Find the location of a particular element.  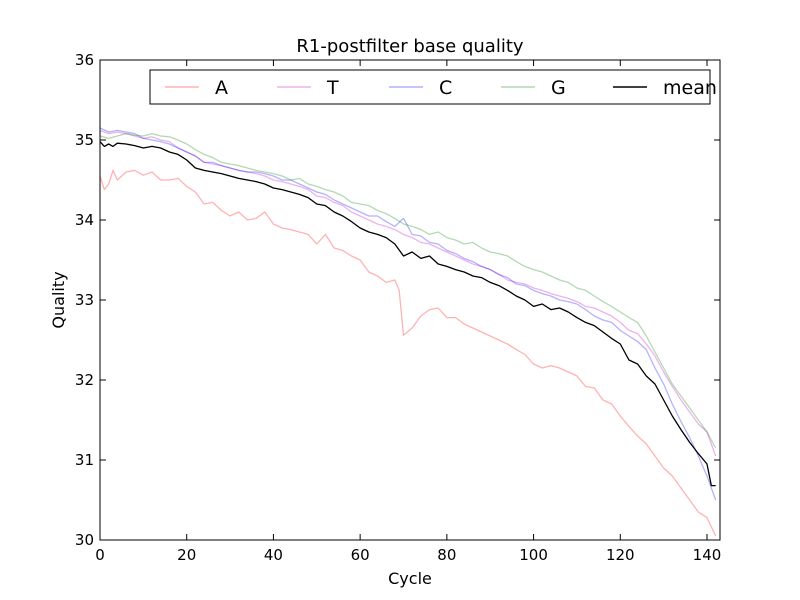

y-tick-label: 30 is located at coordinates (84, 540).